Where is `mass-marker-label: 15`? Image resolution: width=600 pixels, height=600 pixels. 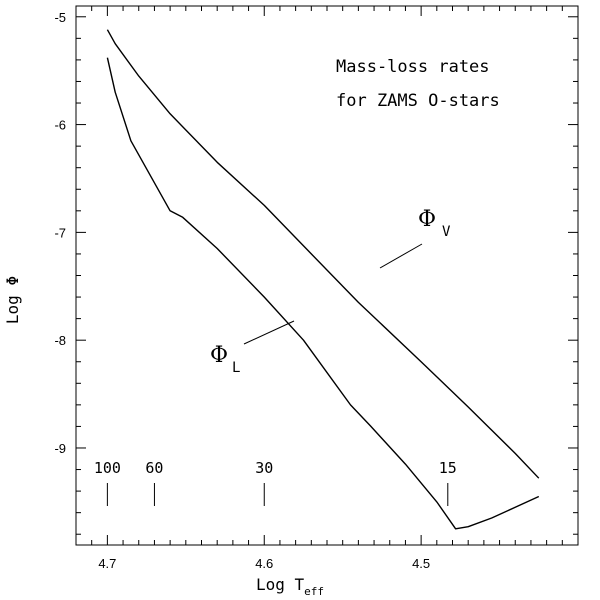 mass-marker-label: 15 is located at coordinates (448, 468).